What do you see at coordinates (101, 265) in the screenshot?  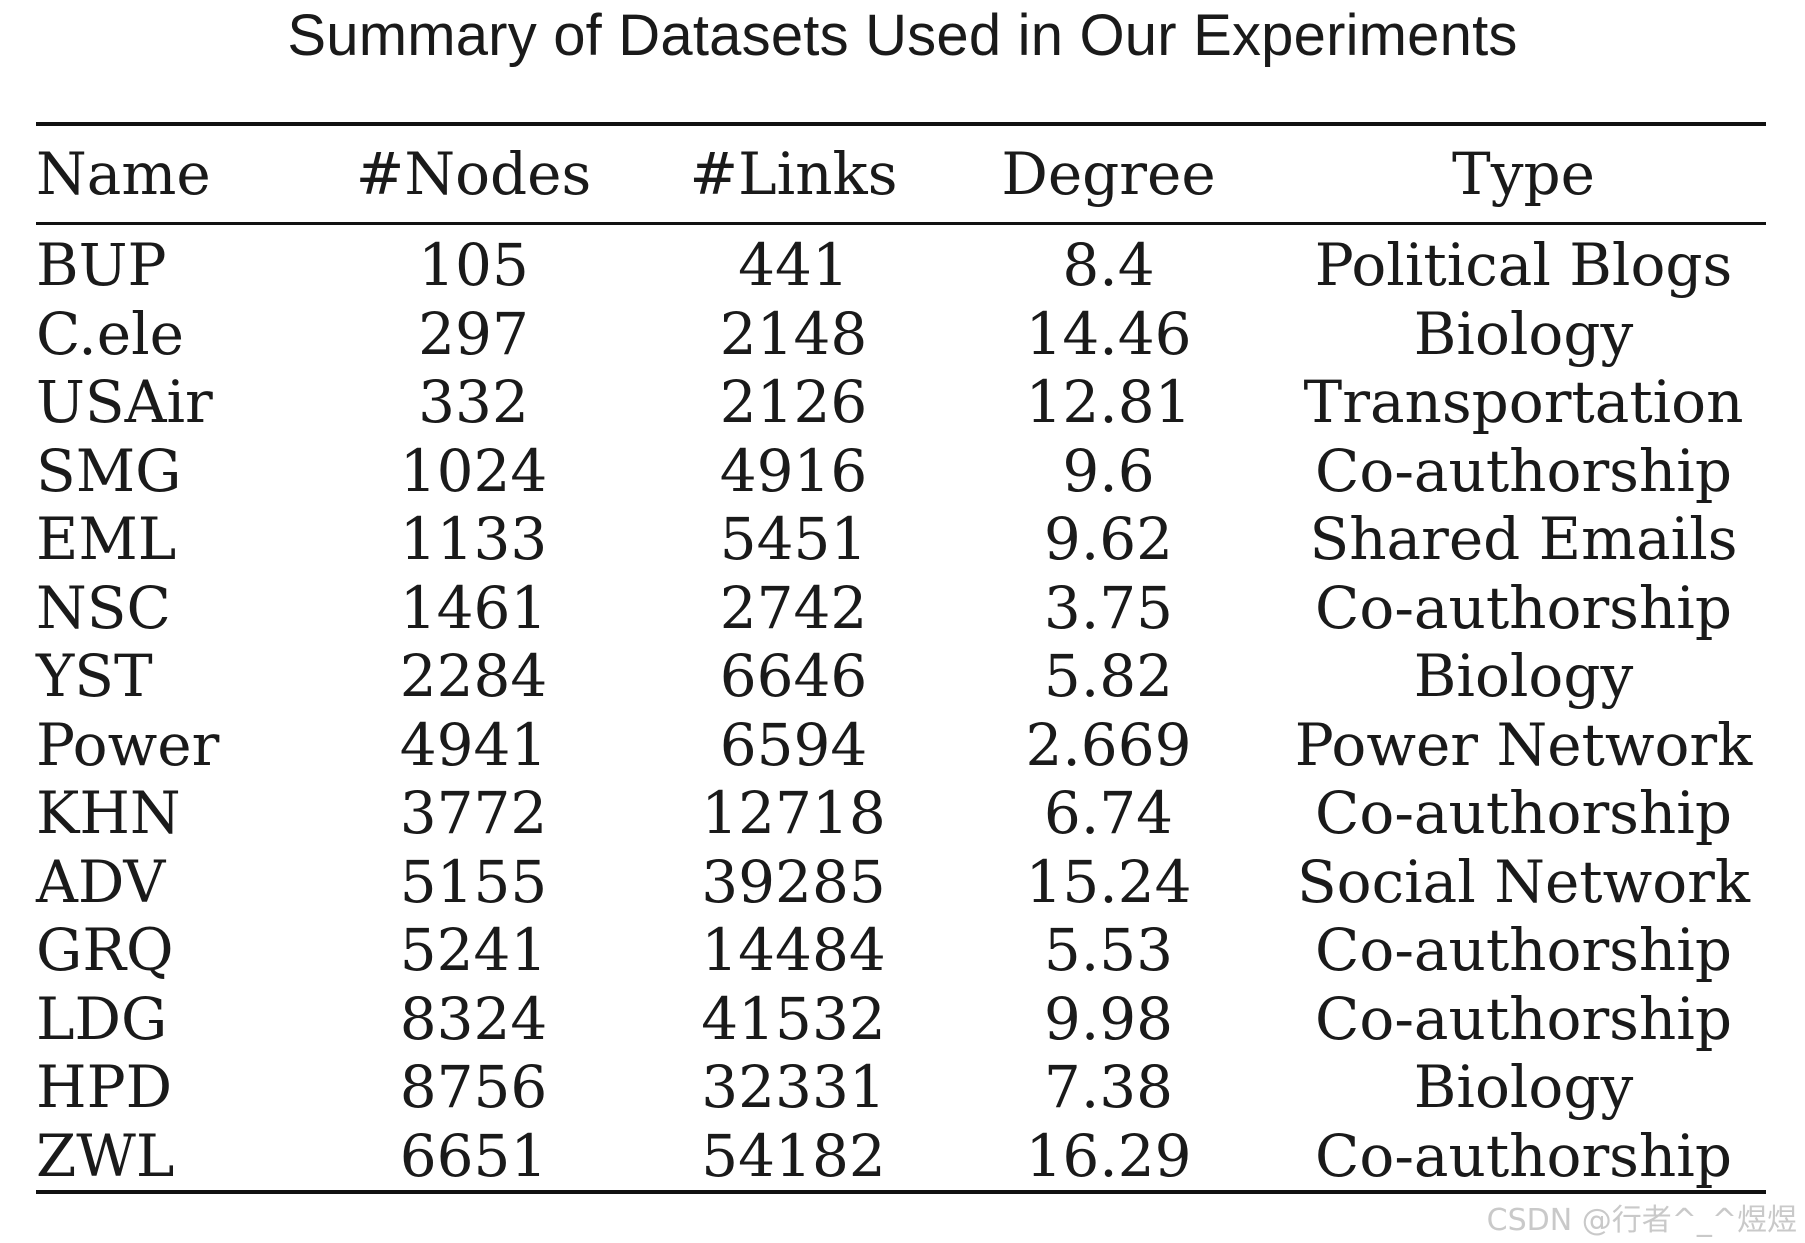 I see `cell-name: BUP` at bounding box center [101, 265].